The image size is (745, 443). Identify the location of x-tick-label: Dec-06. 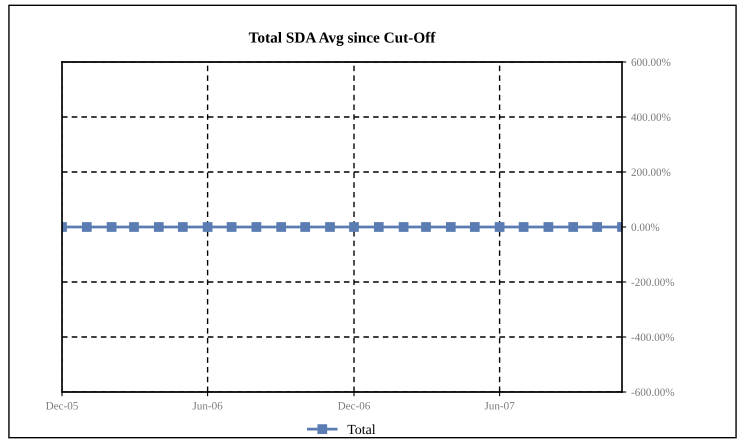
(354, 406).